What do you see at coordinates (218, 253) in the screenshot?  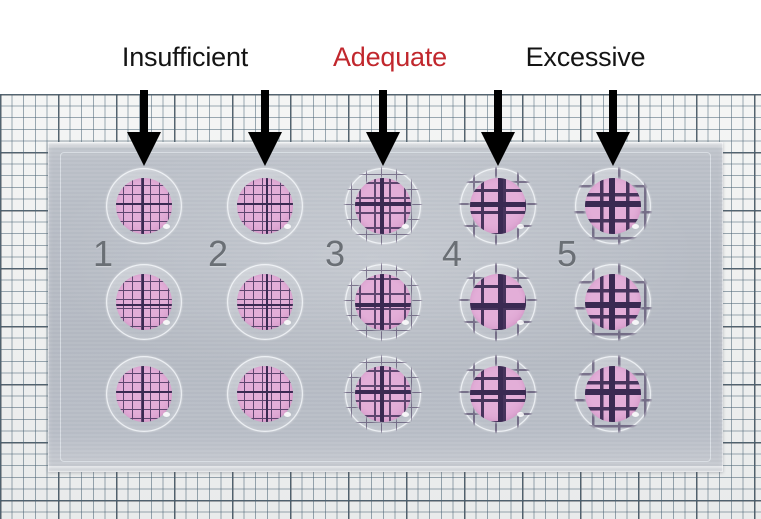 I see `column-number-2: 2` at bounding box center [218, 253].